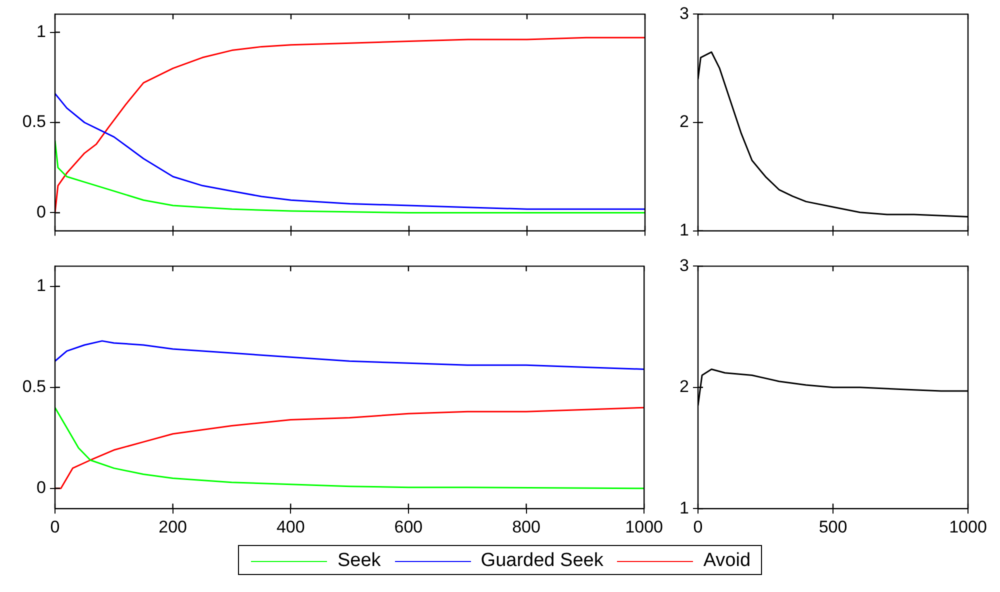 This screenshot has width=1000, height=592. What do you see at coordinates (542, 561) in the screenshot?
I see `legend-label: Guarded Seek` at bounding box center [542, 561].